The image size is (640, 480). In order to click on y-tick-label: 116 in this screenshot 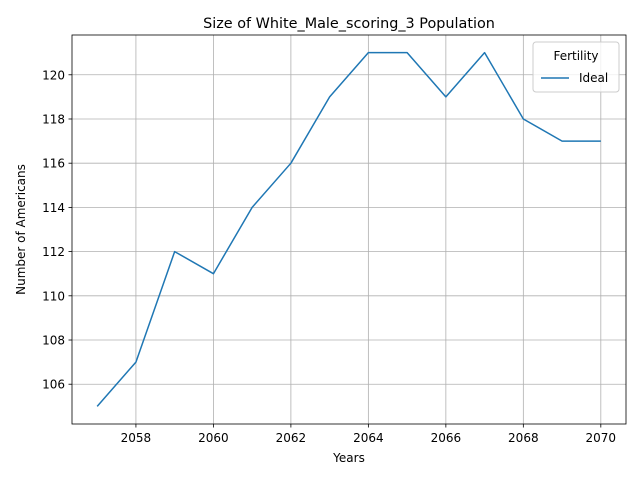, I will do `click(53, 164)`.